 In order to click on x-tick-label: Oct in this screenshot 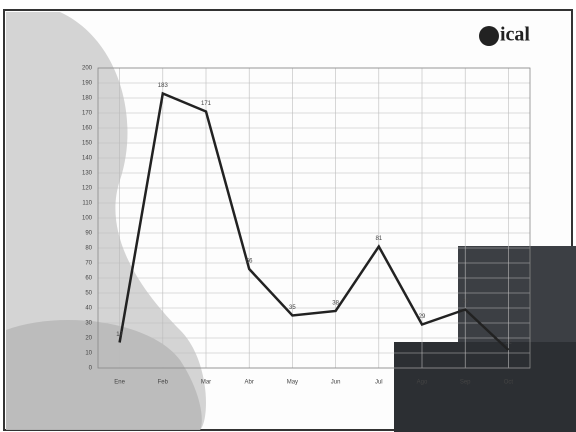, I will do `click(509, 383)`.